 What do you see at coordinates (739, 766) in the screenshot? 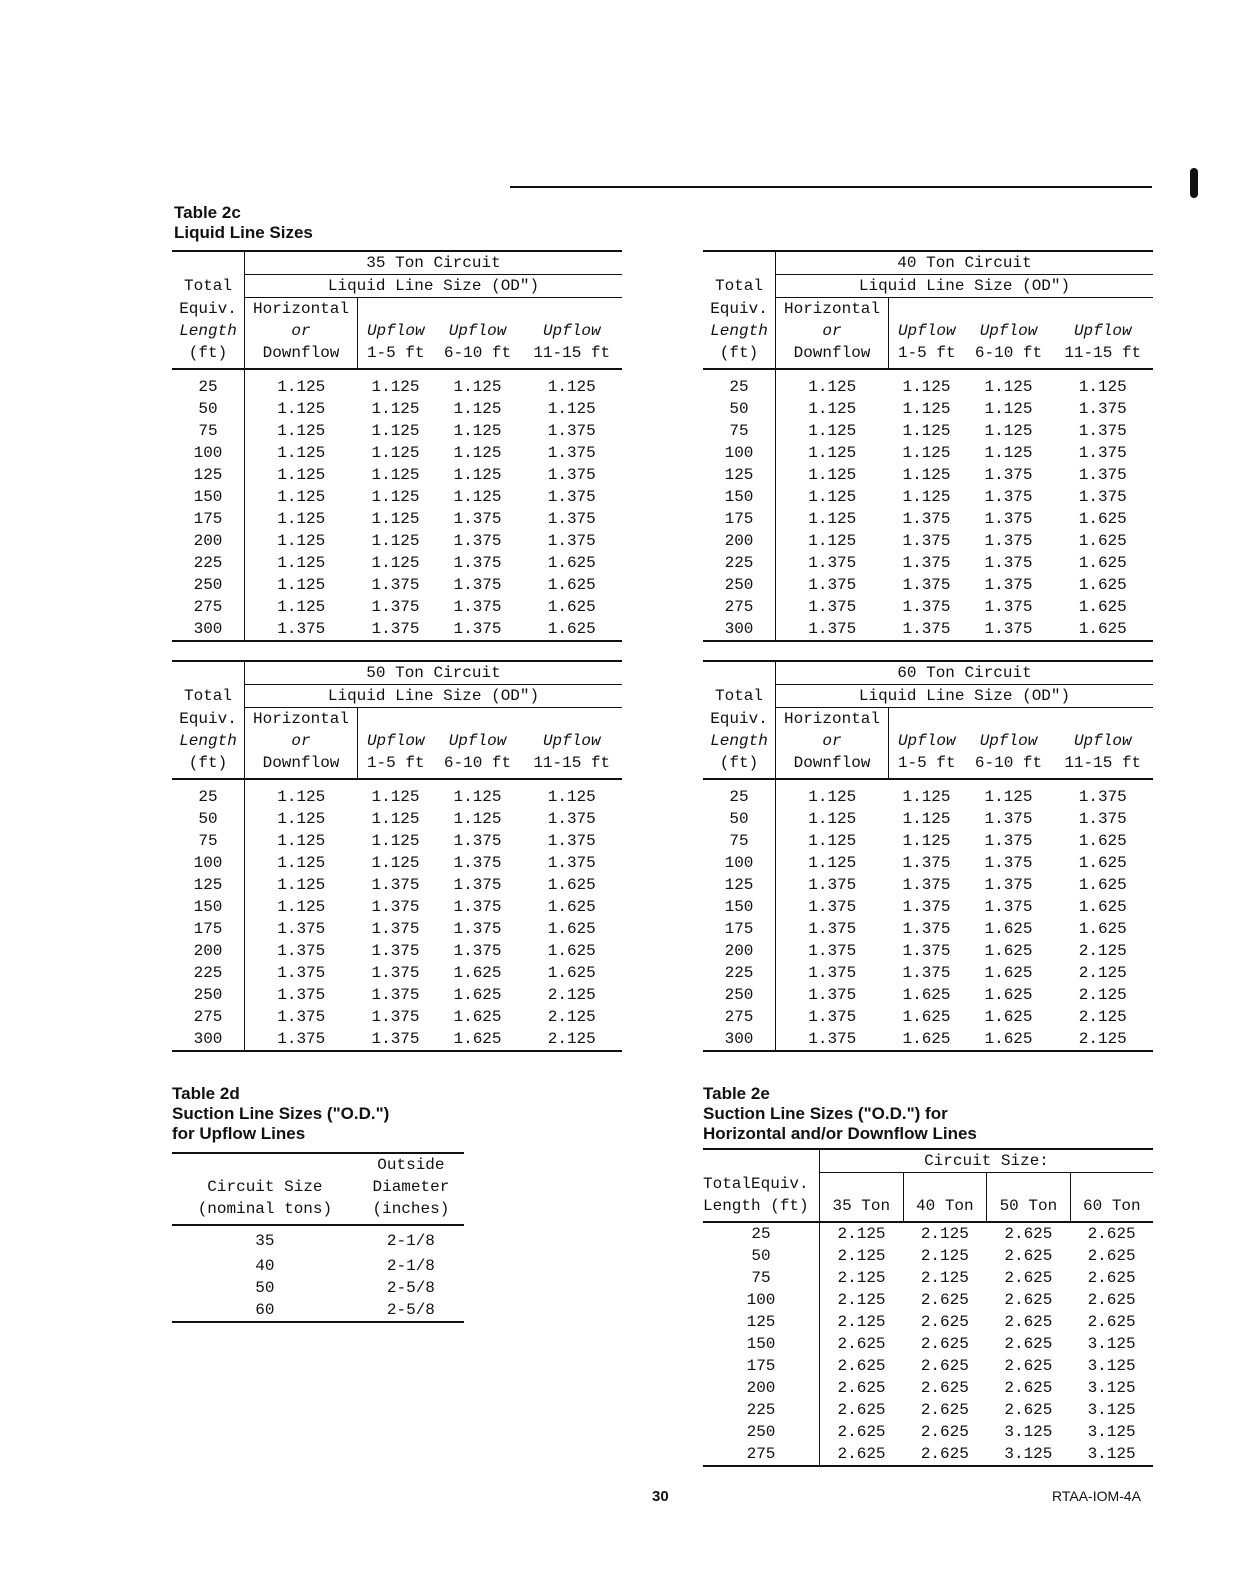
I see `header-cell: (ft)` at bounding box center [739, 766].